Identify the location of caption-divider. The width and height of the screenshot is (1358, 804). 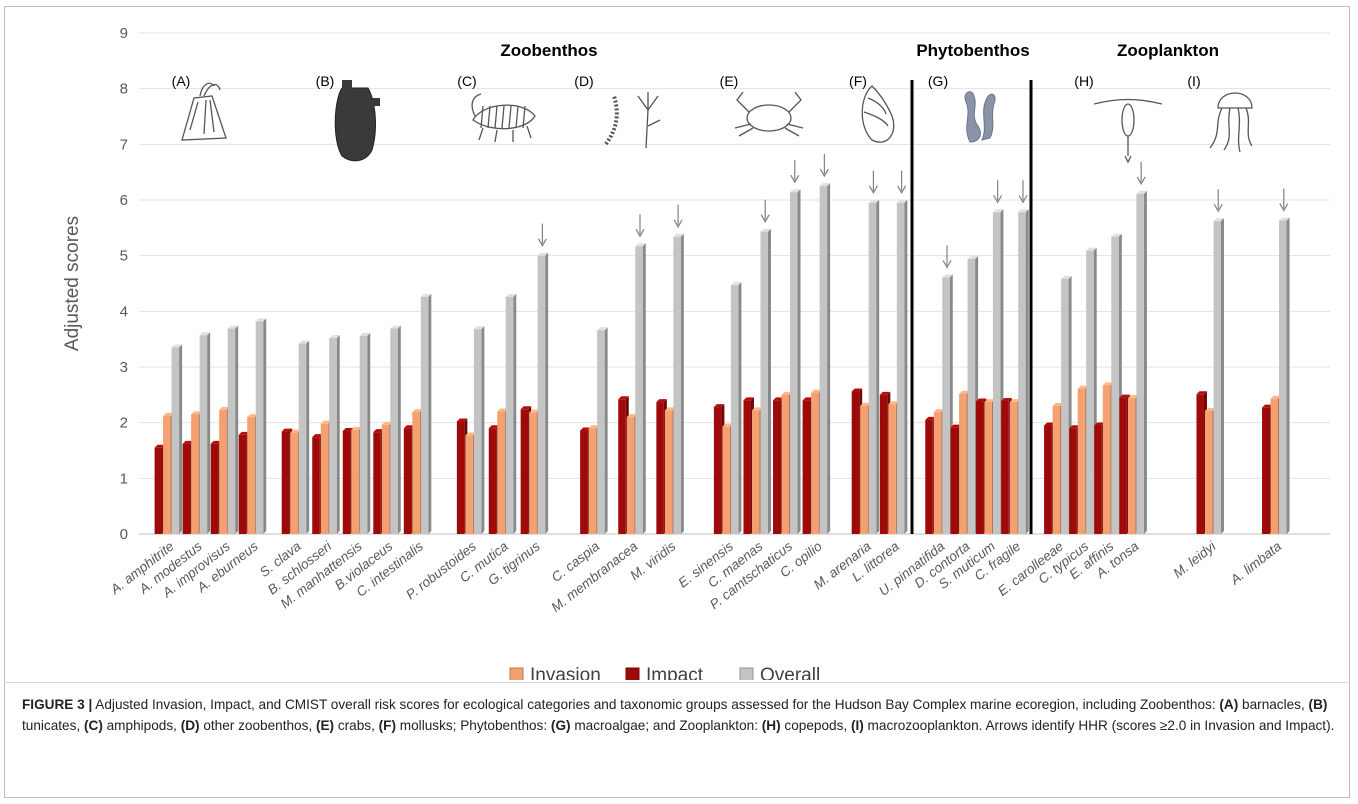
(677, 682).